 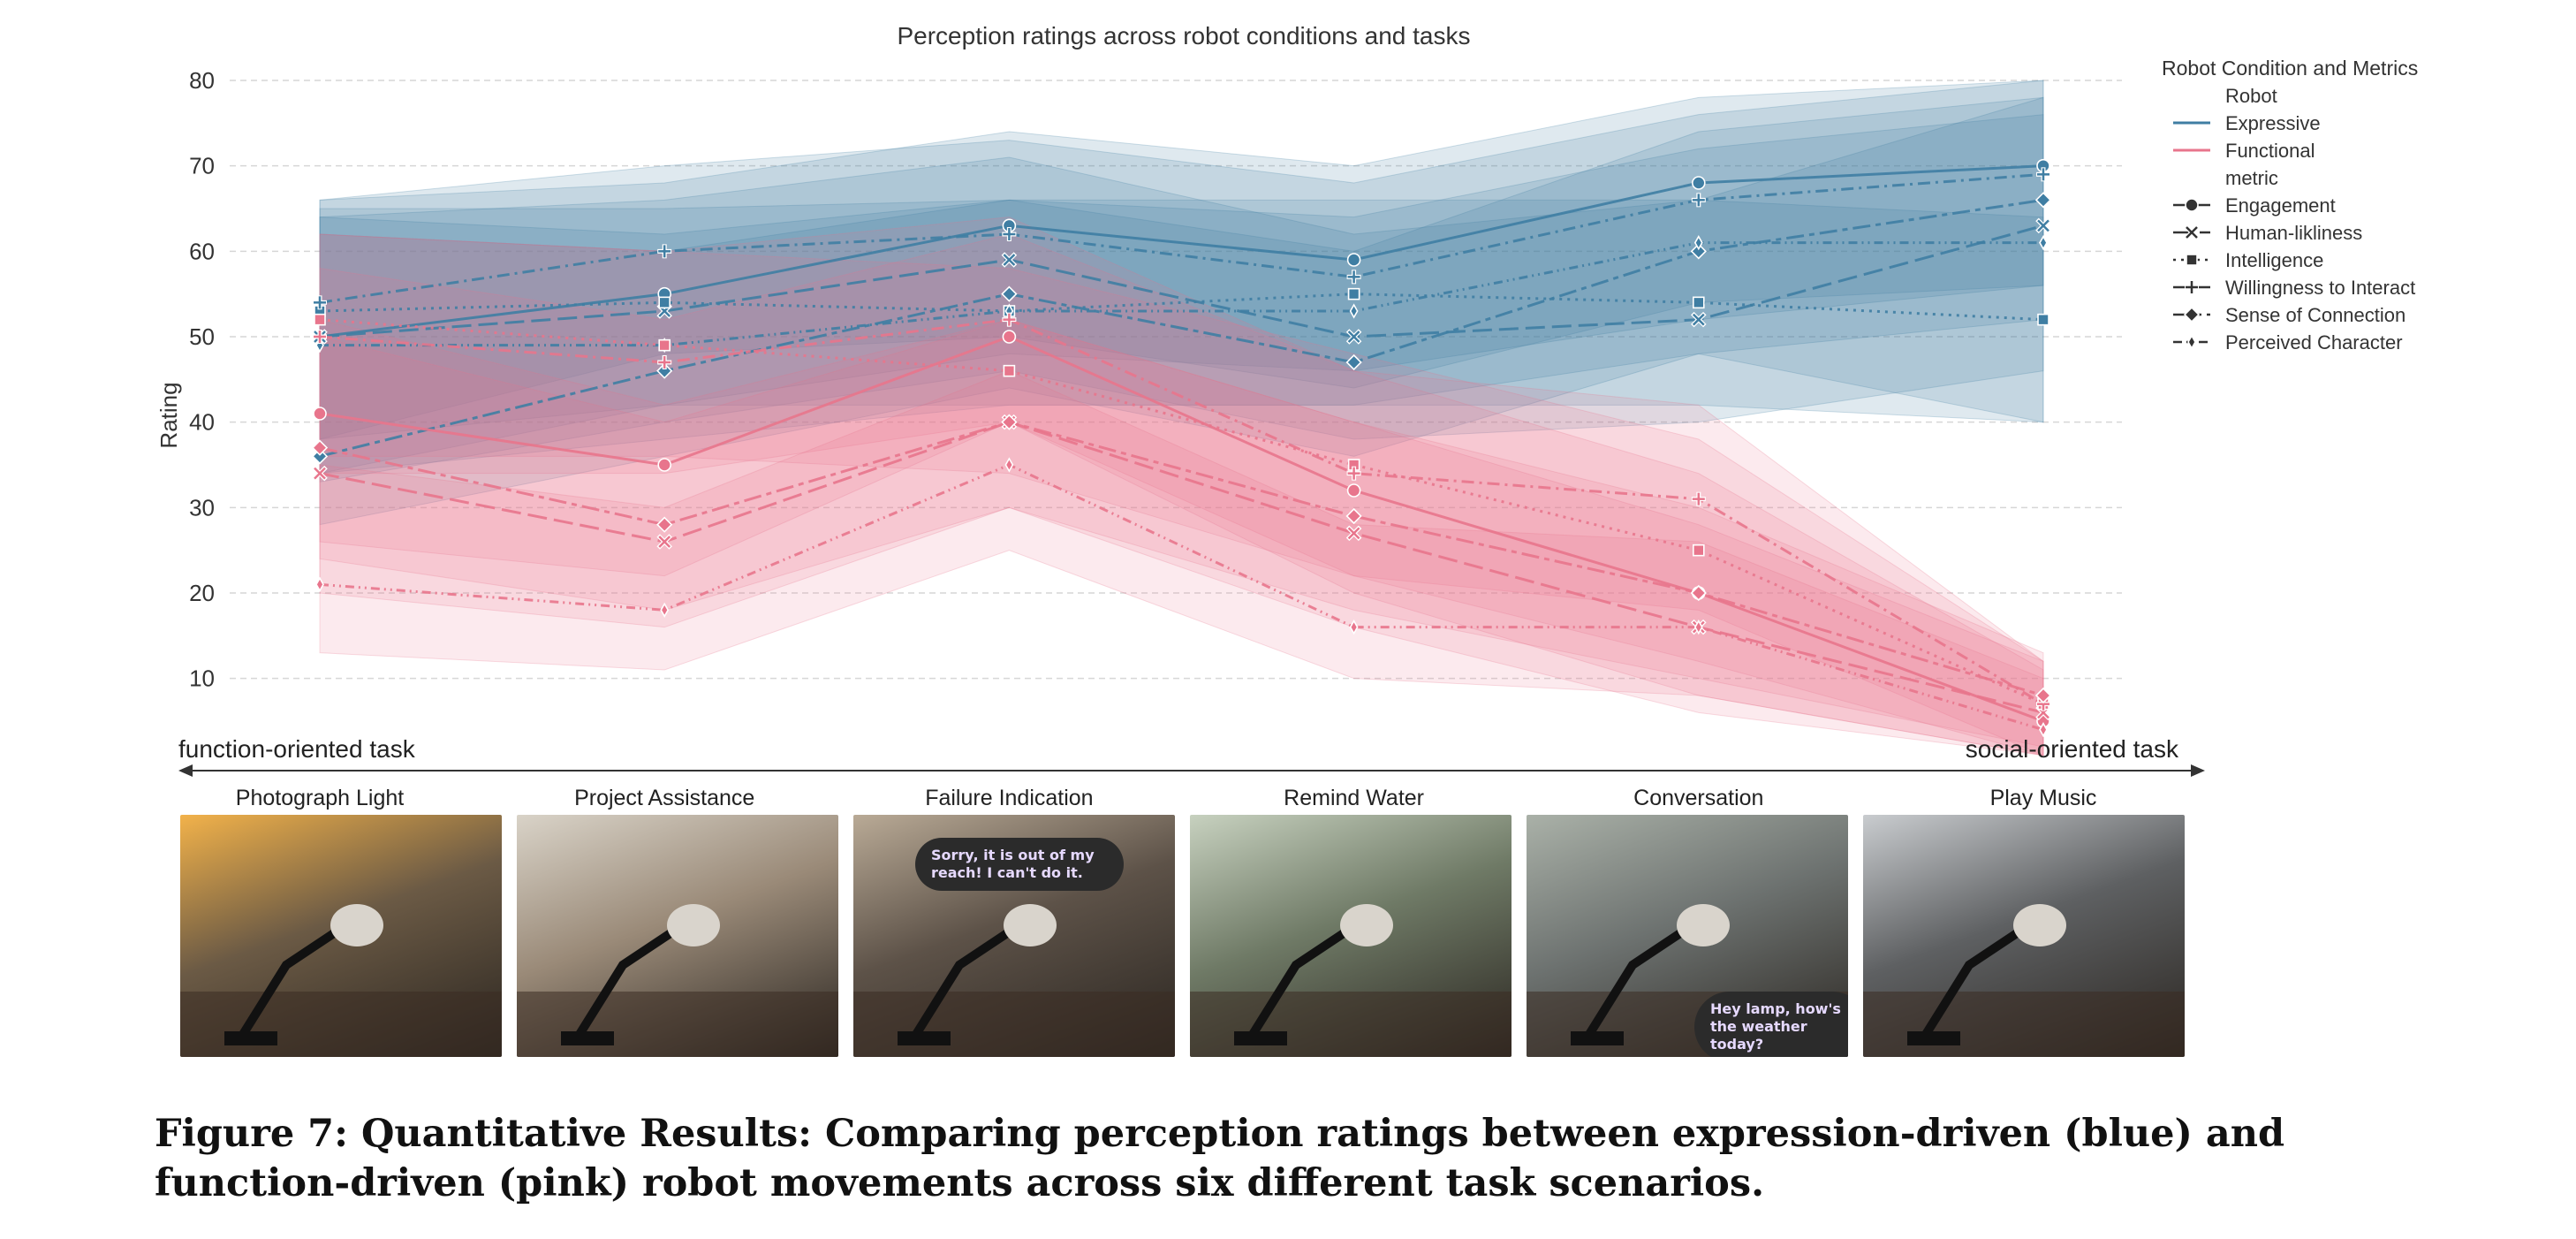 What do you see at coordinates (186, 771) in the screenshot?
I see `task-axis-arrow-left` at bounding box center [186, 771].